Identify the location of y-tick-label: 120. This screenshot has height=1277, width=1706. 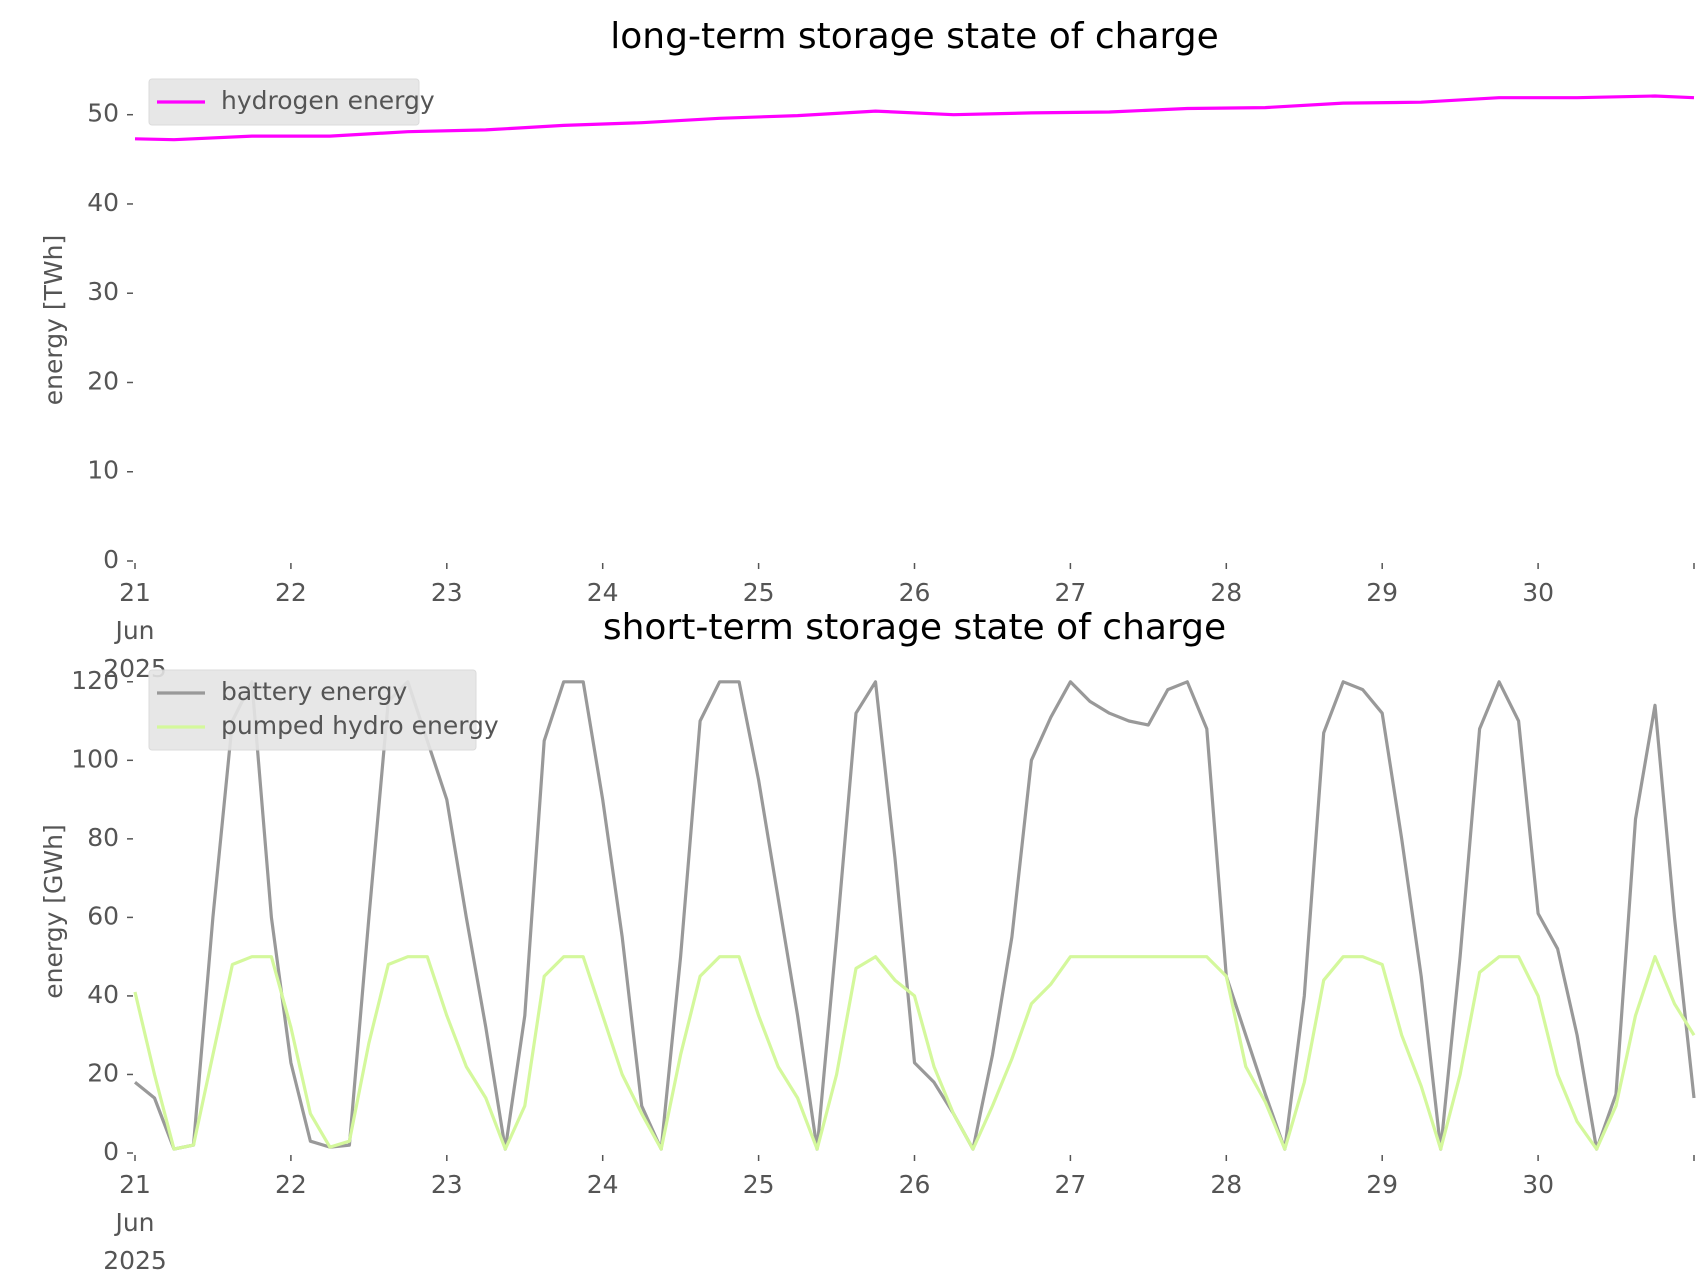
(95, 680).